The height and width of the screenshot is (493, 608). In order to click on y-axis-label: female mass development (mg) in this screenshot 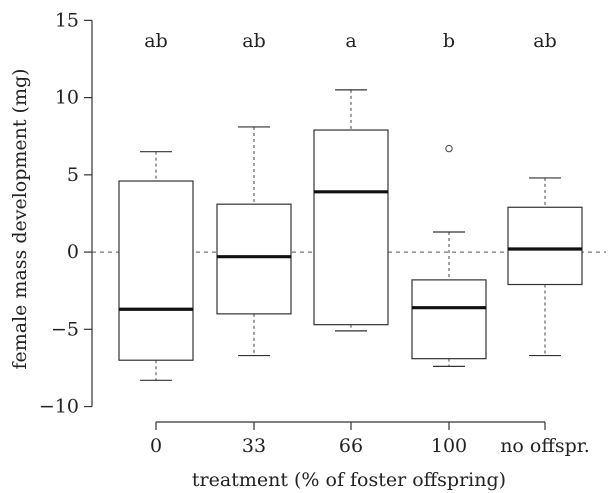, I will do `click(20, 218)`.